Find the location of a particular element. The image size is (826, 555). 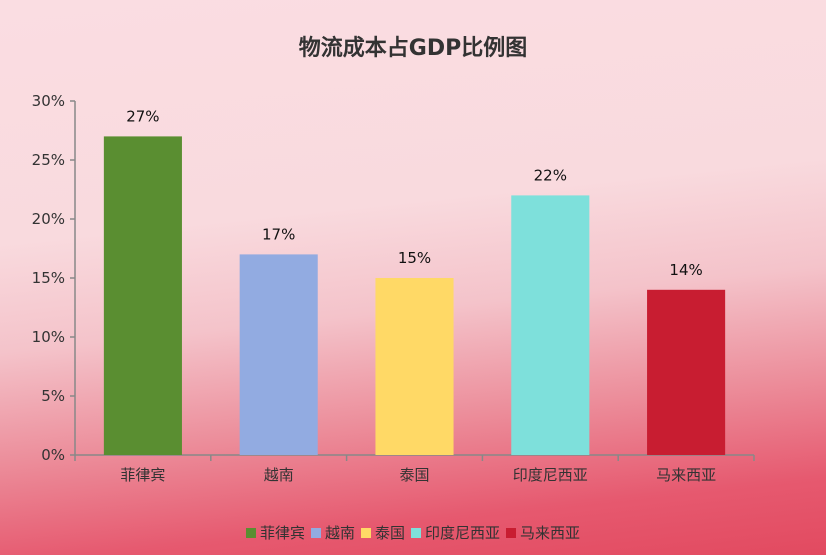

x-tick-label: 印度尼西亚 is located at coordinates (550, 475).